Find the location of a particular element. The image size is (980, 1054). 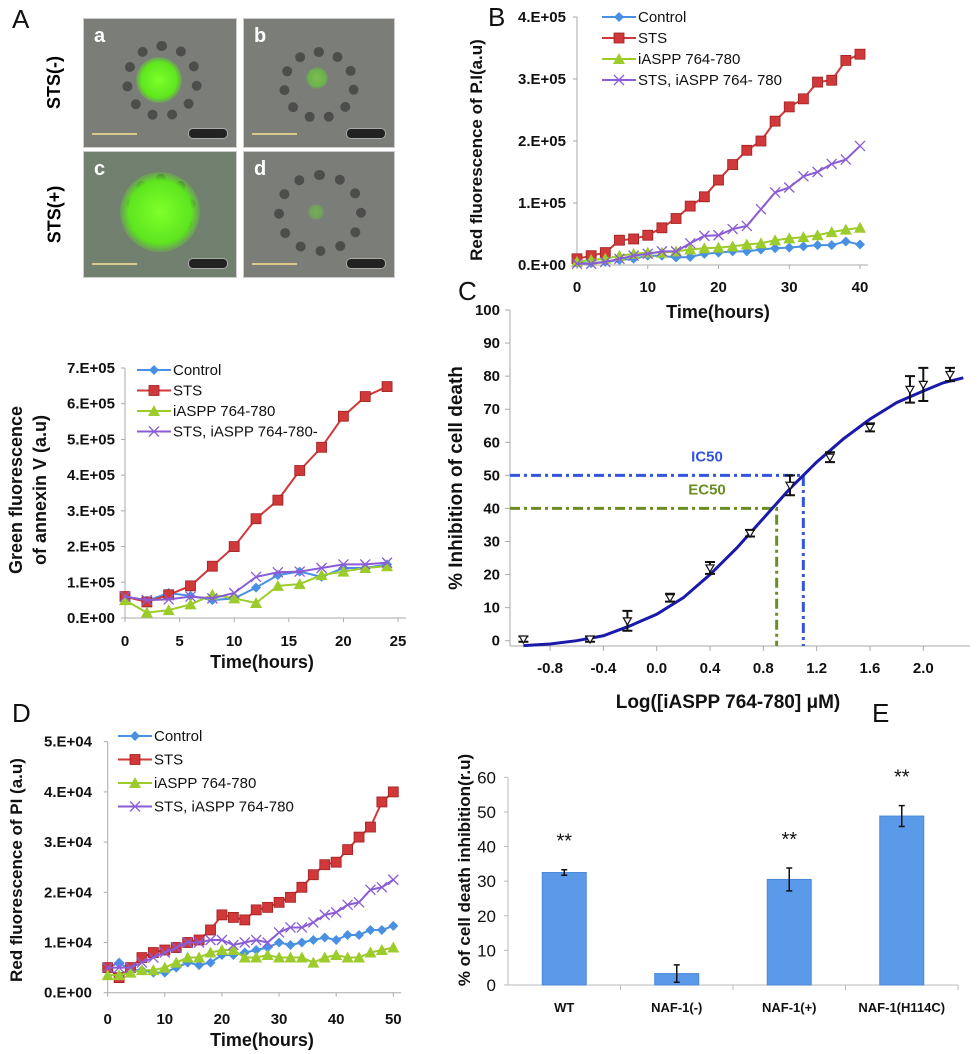

y-tick-label: 60 is located at coordinates (491, 442).